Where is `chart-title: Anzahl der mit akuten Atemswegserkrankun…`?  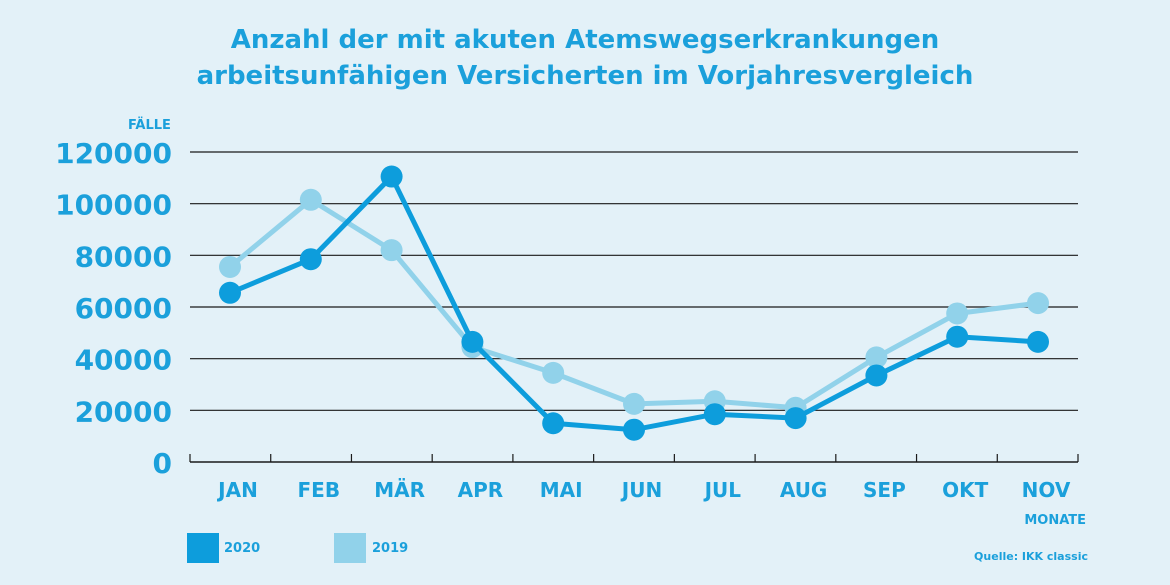
chart-title: Anzahl der mit akuten Atemswegserkrankun… is located at coordinates (585, 58).